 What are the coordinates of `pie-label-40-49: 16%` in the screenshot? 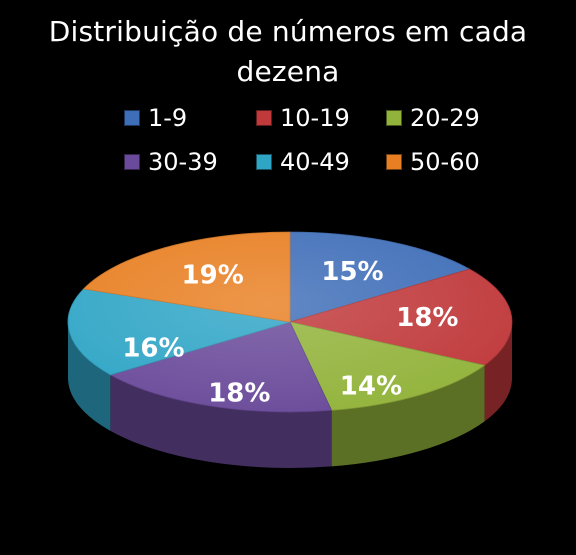 It's located at (153, 348).